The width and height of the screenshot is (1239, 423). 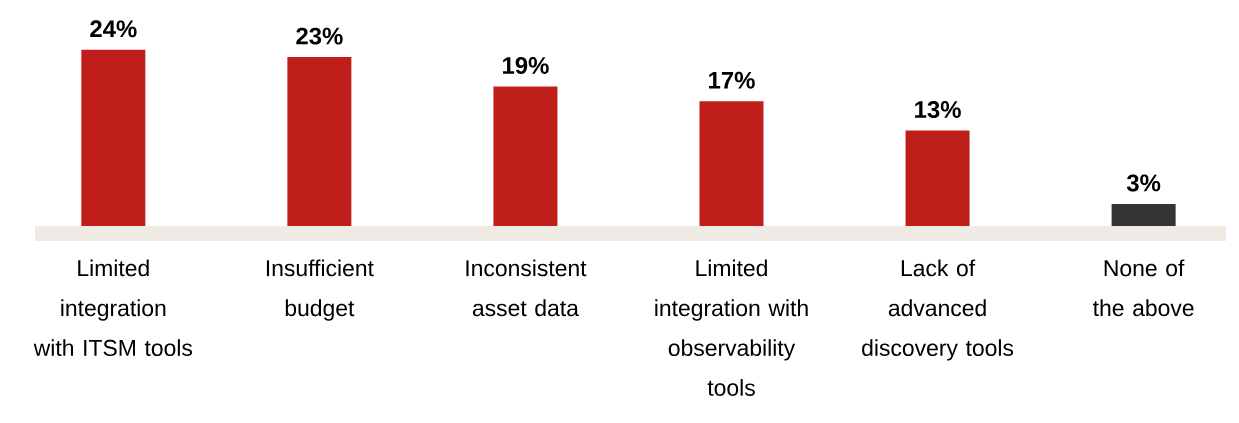 I want to click on x-tick-label: Lack of advanced discovery tools, so click(x=938, y=310).